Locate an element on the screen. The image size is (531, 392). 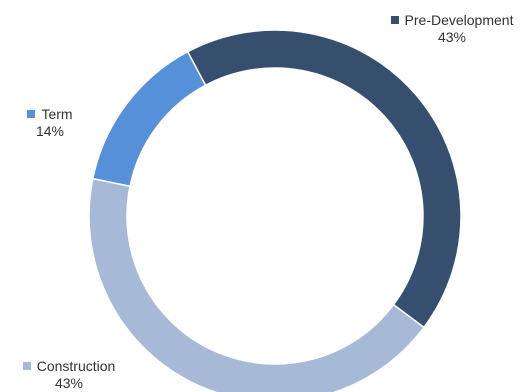
swatch-construction is located at coordinates (26, 366).